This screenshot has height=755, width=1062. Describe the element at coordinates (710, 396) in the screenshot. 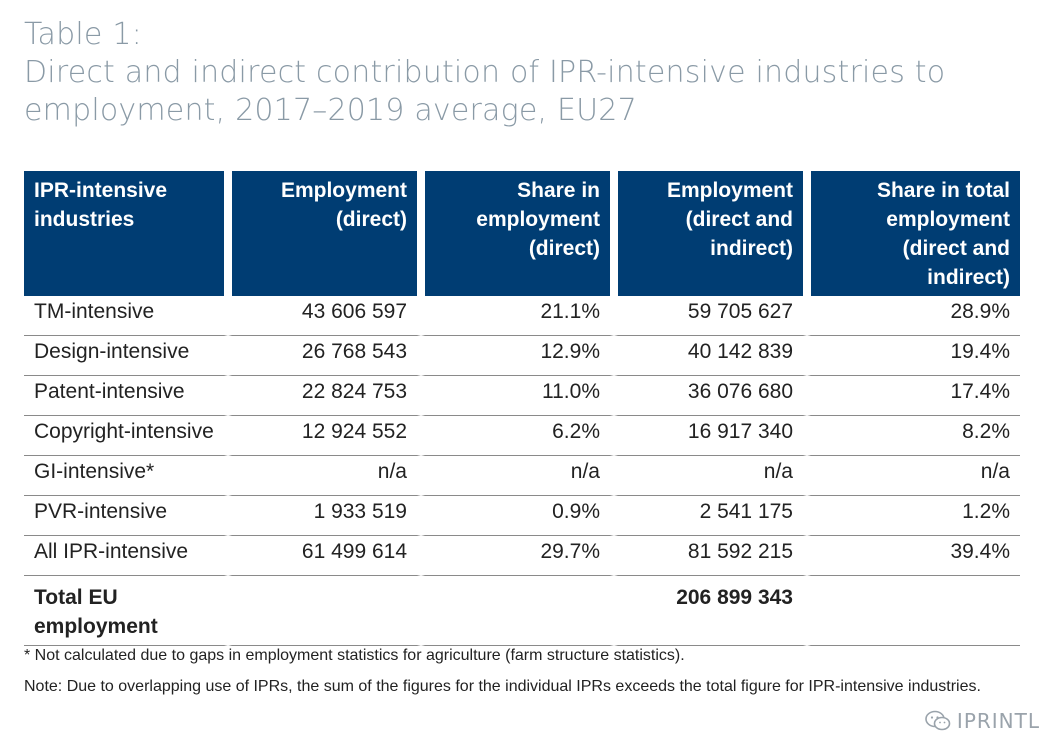

I see `cell-employment-total: 36 076 680` at that location.